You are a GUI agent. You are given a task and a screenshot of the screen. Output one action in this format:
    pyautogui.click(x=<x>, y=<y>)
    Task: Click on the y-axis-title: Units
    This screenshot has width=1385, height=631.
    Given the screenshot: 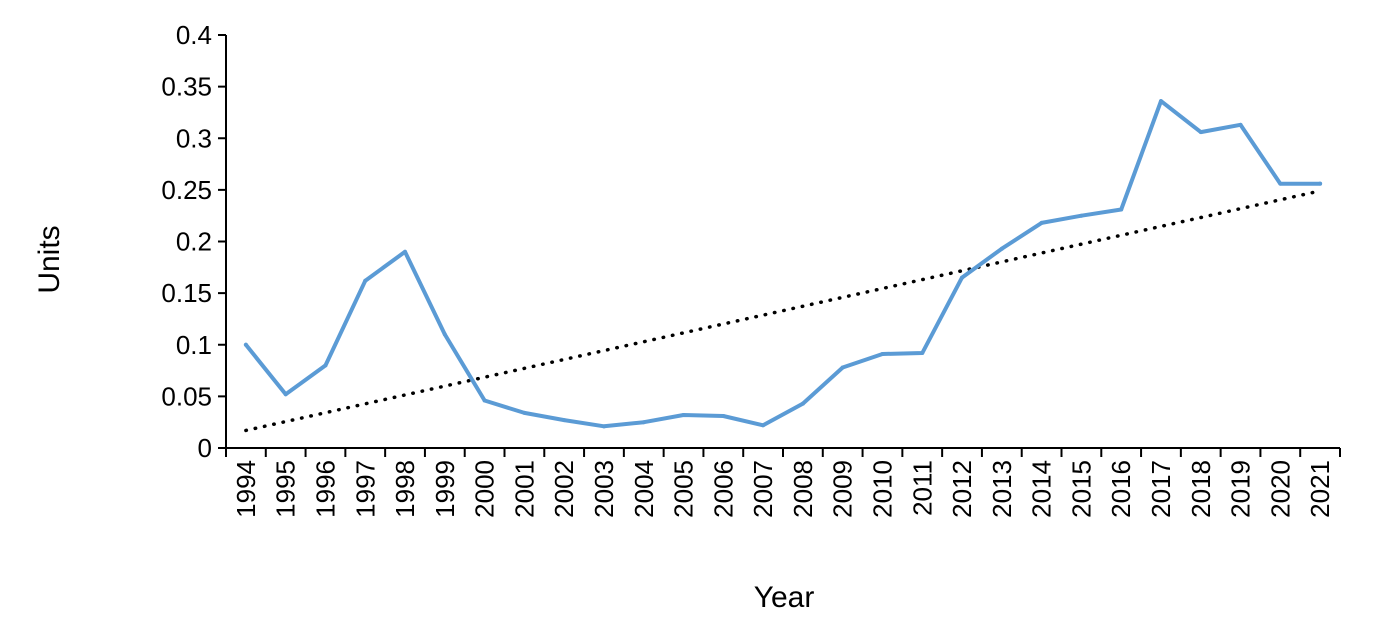 What is the action you would take?
    pyautogui.click(x=49, y=259)
    